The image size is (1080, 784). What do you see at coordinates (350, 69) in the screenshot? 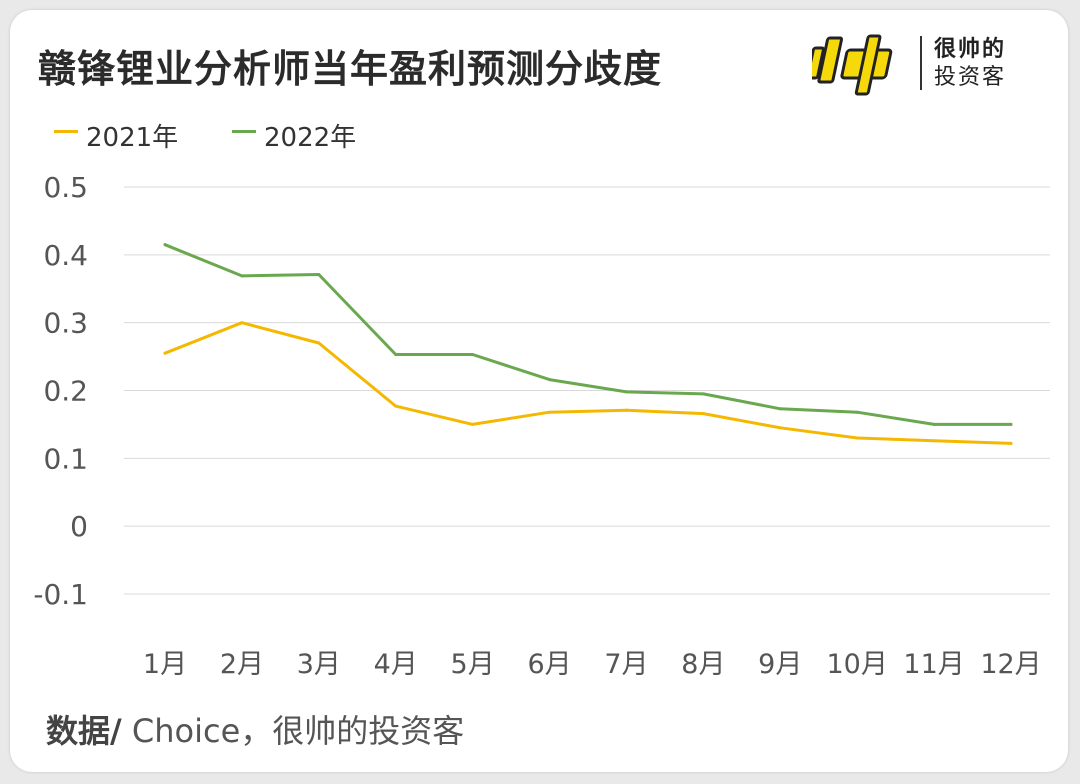
I see `chart-title: 赣锋锂业分析师当年盈利预测分歧度` at bounding box center [350, 69].